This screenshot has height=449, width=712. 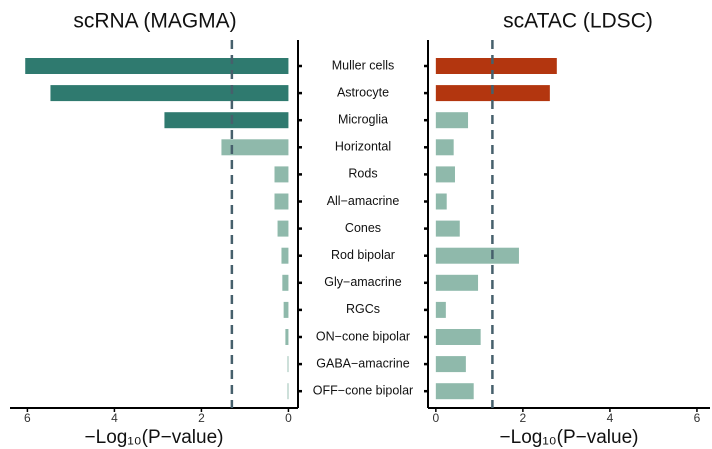 What do you see at coordinates (363, 228) in the screenshot?
I see `category-label: Cones` at bounding box center [363, 228].